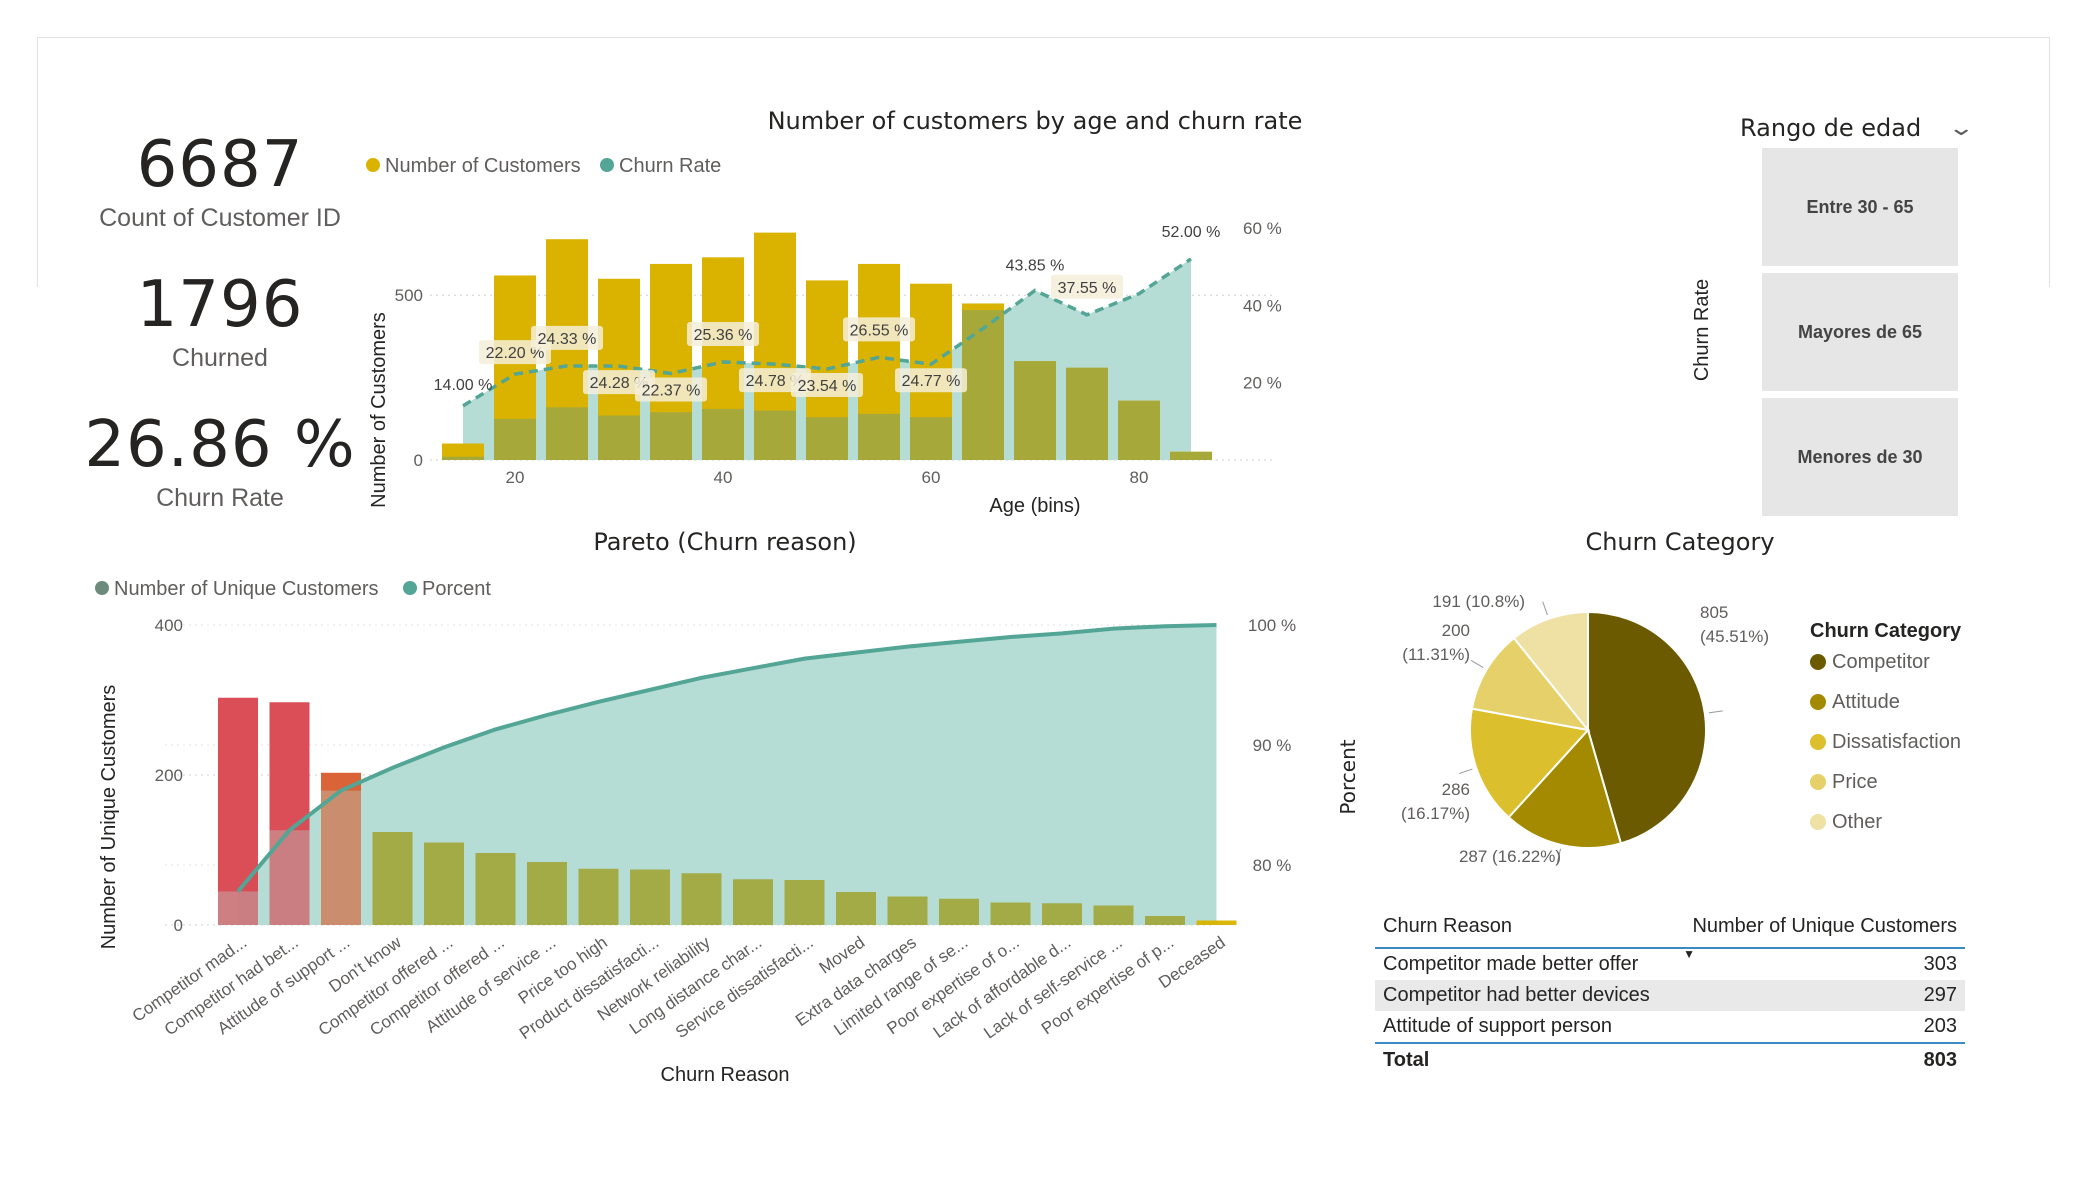 Image resolution: width=2075 pixels, height=1200 pixels. I want to click on x-tick-label: 20, so click(515, 477).